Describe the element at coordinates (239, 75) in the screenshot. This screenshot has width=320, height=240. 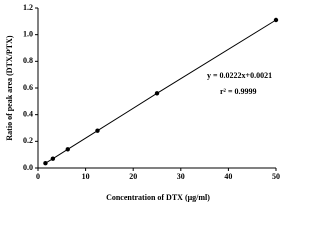
I see `annotation: y = 0.0222x+0.0021` at that location.